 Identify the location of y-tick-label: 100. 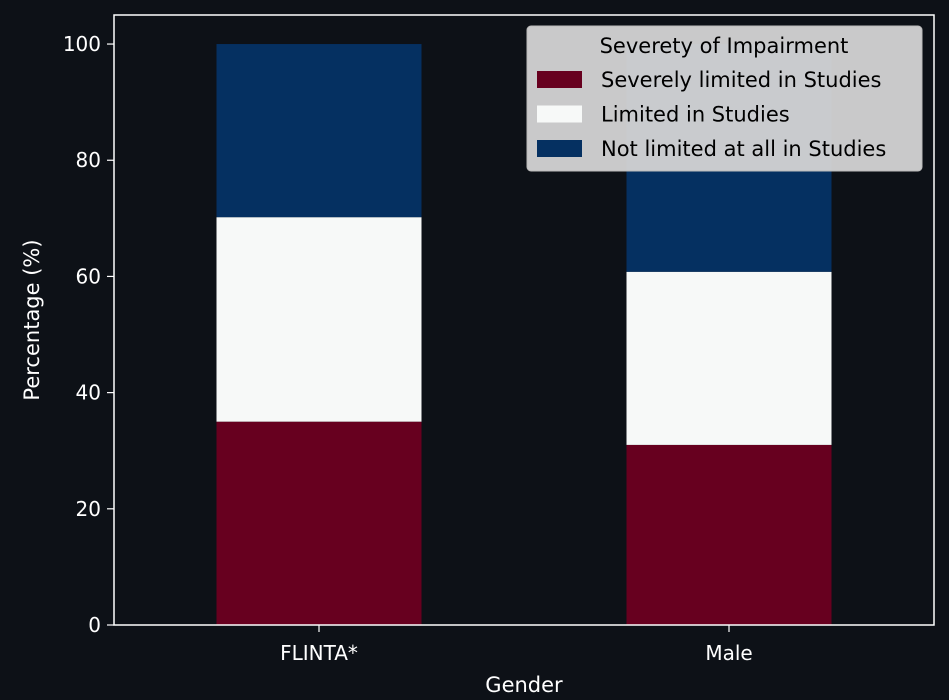
(82, 44).